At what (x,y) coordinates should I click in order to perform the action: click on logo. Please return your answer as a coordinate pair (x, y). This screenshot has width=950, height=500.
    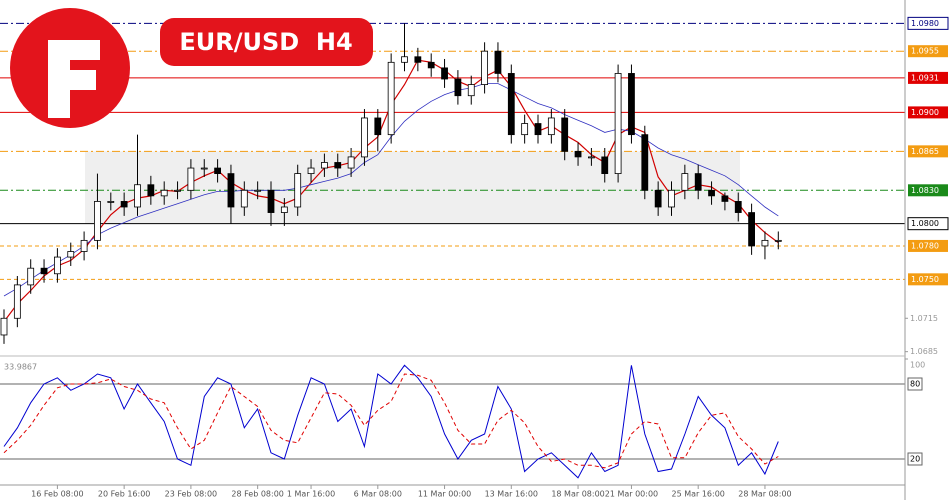
    Looking at the image, I should click on (70, 68).